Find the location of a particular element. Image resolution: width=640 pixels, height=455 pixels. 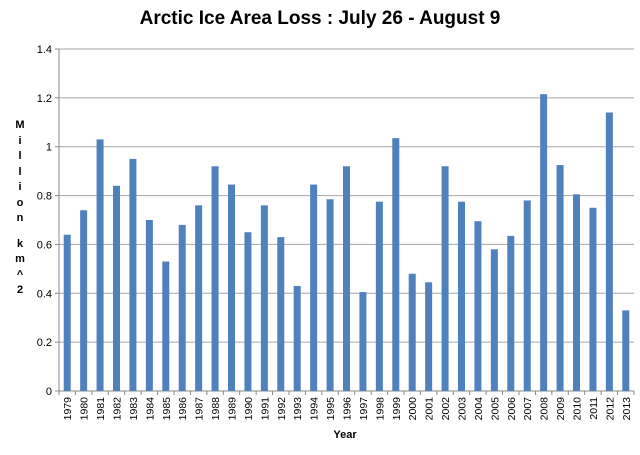

bar-1994 is located at coordinates (314, 287).